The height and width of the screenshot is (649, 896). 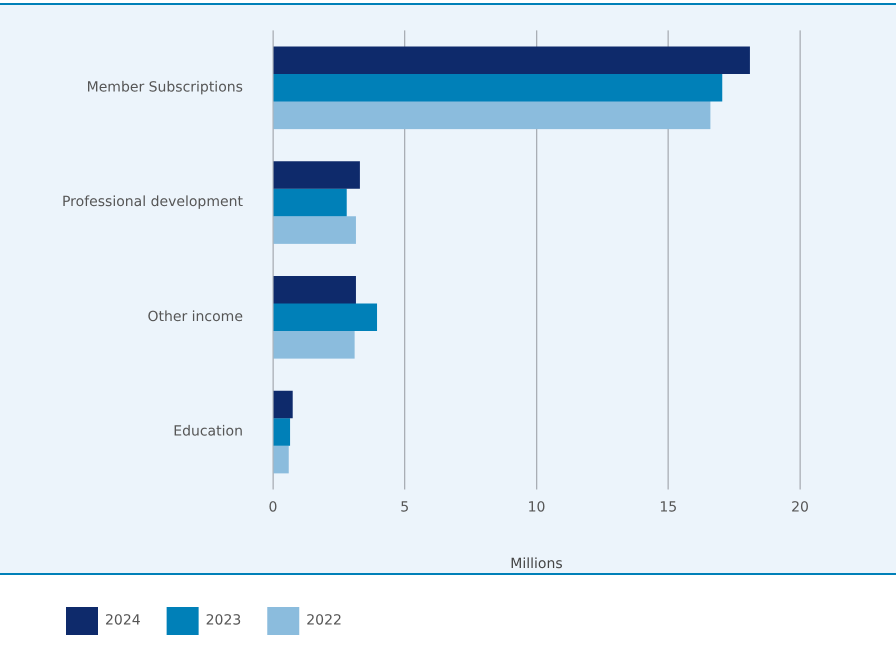 What do you see at coordinates (195, 316) in the screenshot?
I see `y-tick-label: Other income` at bounding box center [195, 316].